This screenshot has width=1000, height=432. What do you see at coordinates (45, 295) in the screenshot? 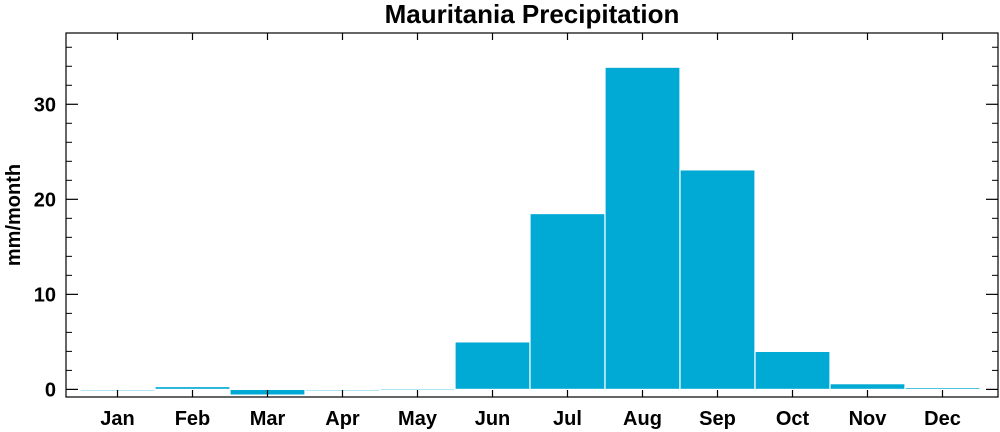
I see `y-tick-label-10: 10` at bounding box center [45, 295].